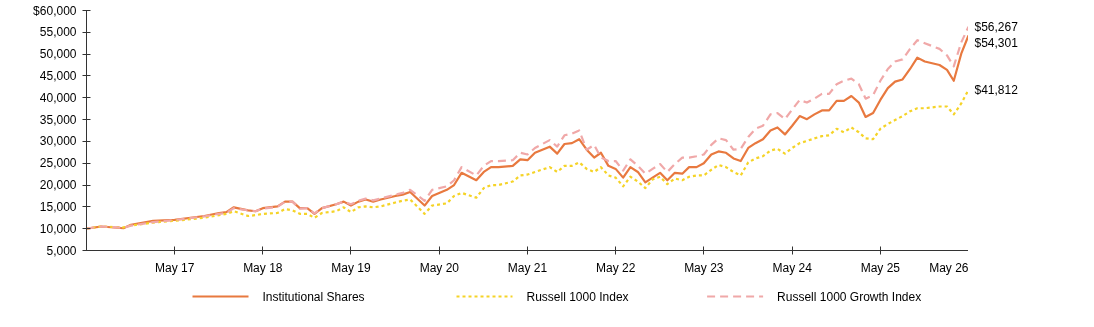 Image resolution: width=1094 pixels, height=327 pixels. What do you see at coordinates (58, 141) in the screenshot?
I see `y-tick-label: 30,000` at bounding box center [58, 141].